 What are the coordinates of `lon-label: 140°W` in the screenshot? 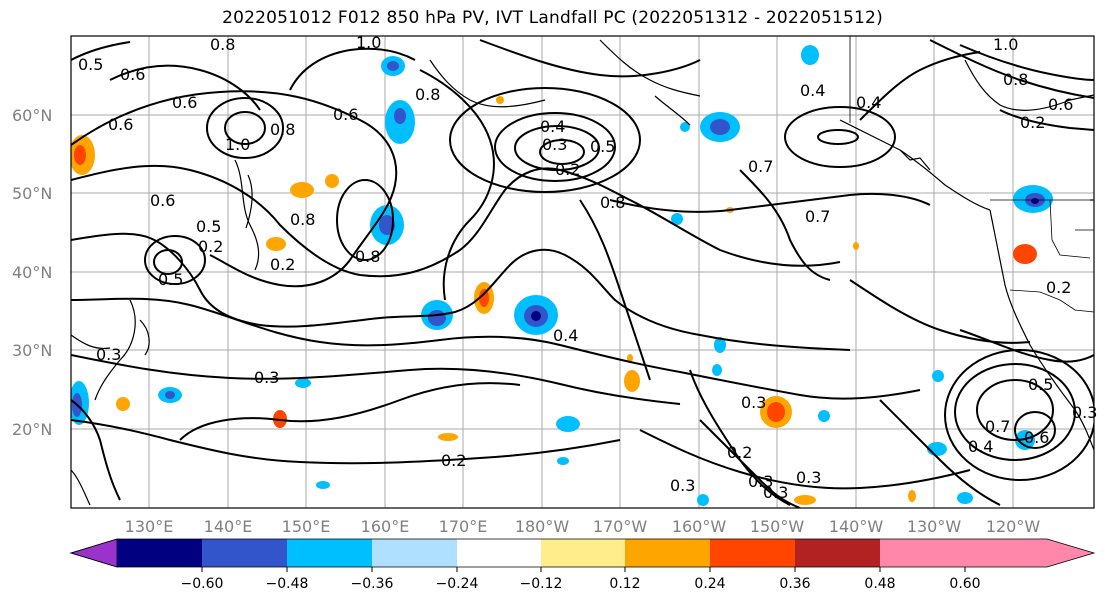 It's located at (856, 526).